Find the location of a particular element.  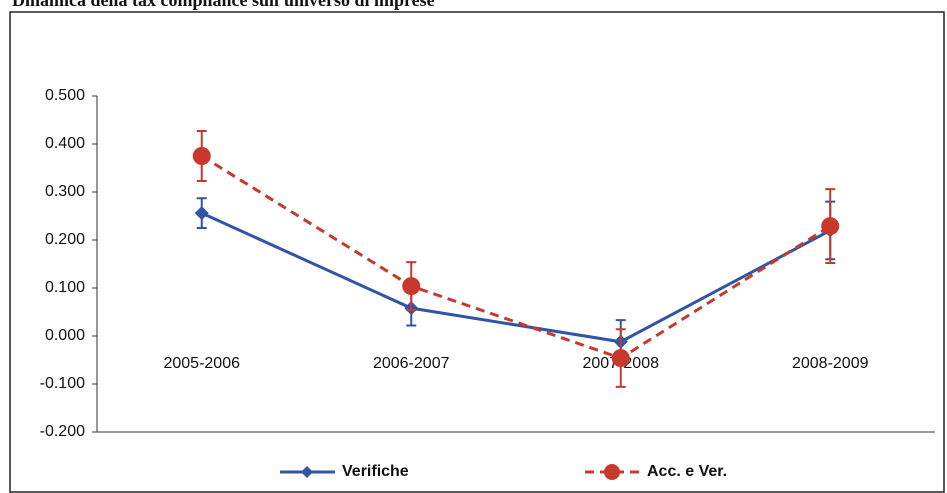

y-tick-label: 0.200 is located at coordinates (65, 239).